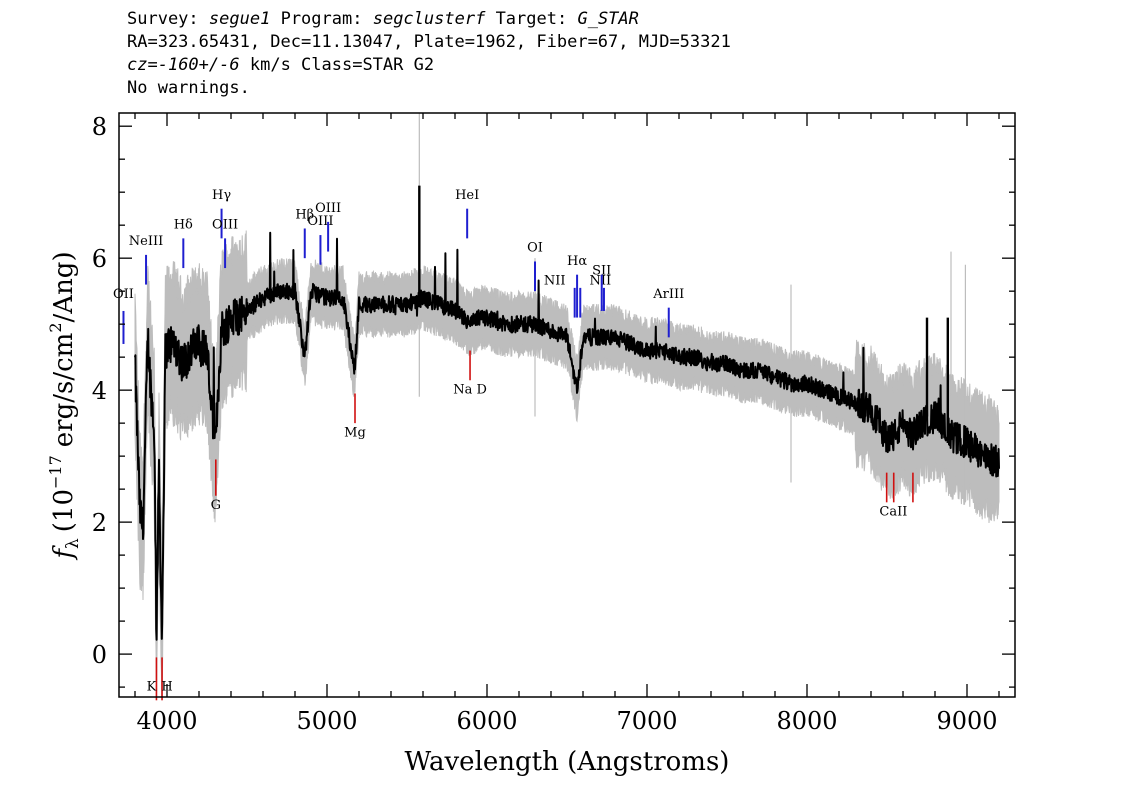 Image resolution: width=1134 pixels, height=810 pixels. What do you see at coordinates (146, 241) in the screenshot?
I see `emission-line-label: NeIII` at bounding box center [146, 241].